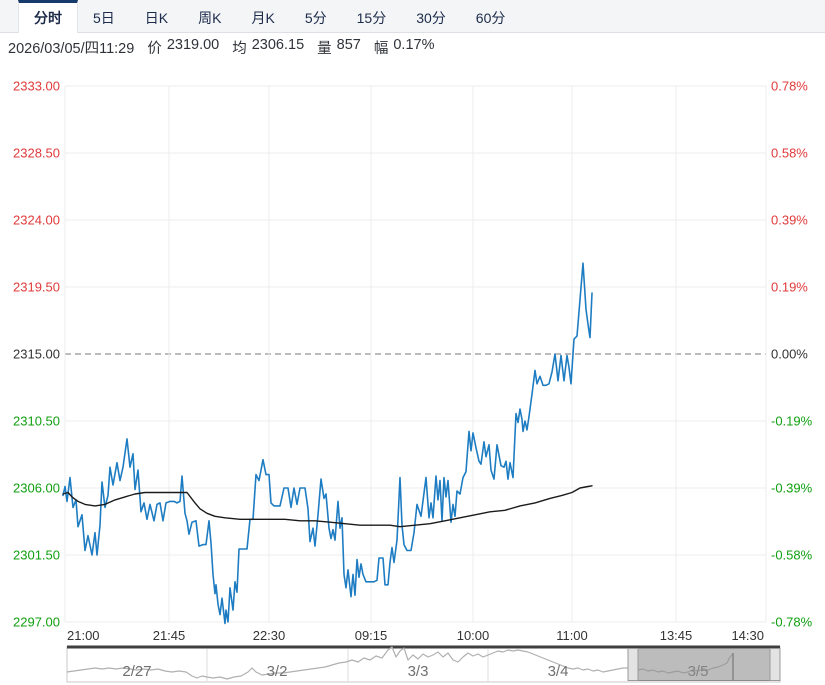 This screenshot has width=825, height=685. What do you see at coordinates (633, 664) in the screenshot?
I see `navigator-handle-left` at bounding box center [633, 664].